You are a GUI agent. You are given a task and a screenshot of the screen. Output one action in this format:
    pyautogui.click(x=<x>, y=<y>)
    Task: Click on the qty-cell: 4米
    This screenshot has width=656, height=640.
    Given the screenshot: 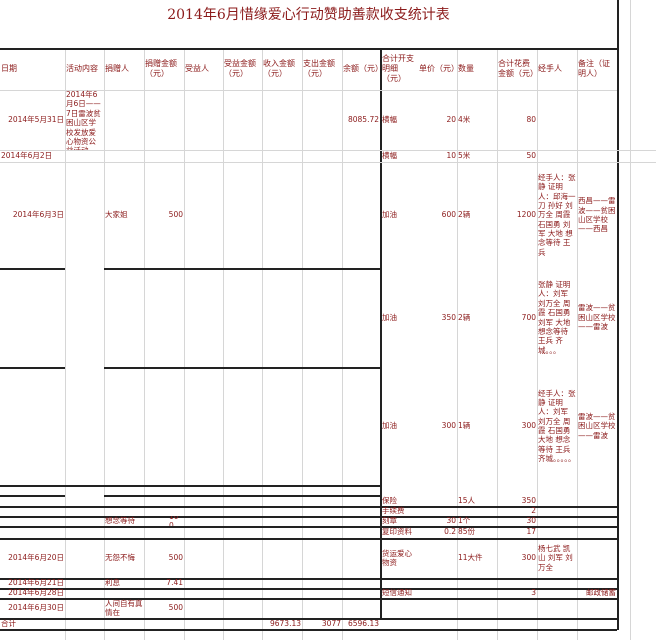 What is the action you would take?
    pyautogui.click(x=464, y=120)
    